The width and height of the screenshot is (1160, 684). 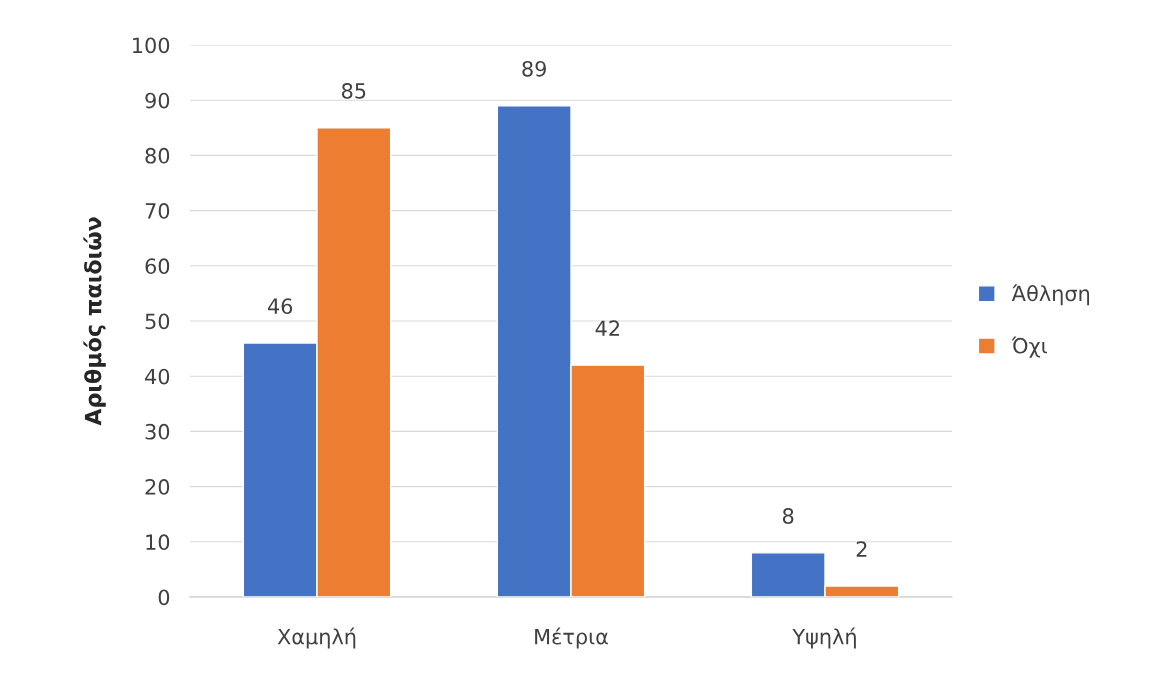 I want to click on y-tick-label: 10, so click(x=158, y=542).